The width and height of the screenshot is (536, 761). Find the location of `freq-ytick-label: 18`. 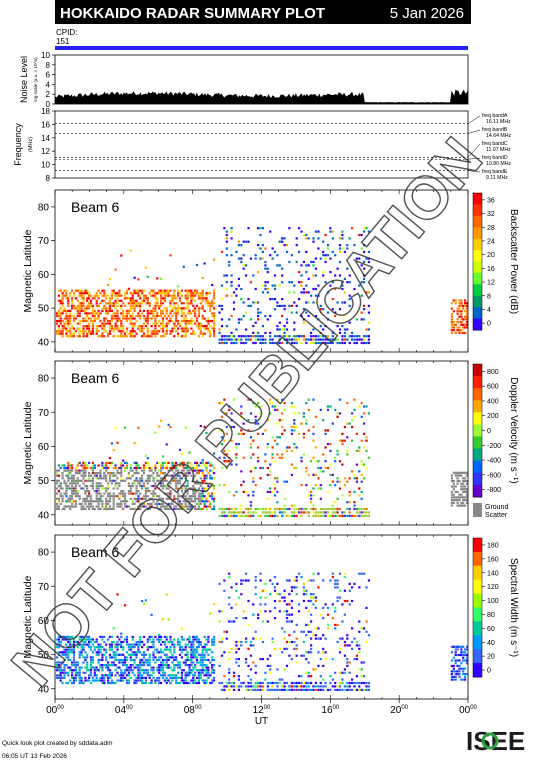

freq-ytick-label: 18 is located at coordinates (45, 111).